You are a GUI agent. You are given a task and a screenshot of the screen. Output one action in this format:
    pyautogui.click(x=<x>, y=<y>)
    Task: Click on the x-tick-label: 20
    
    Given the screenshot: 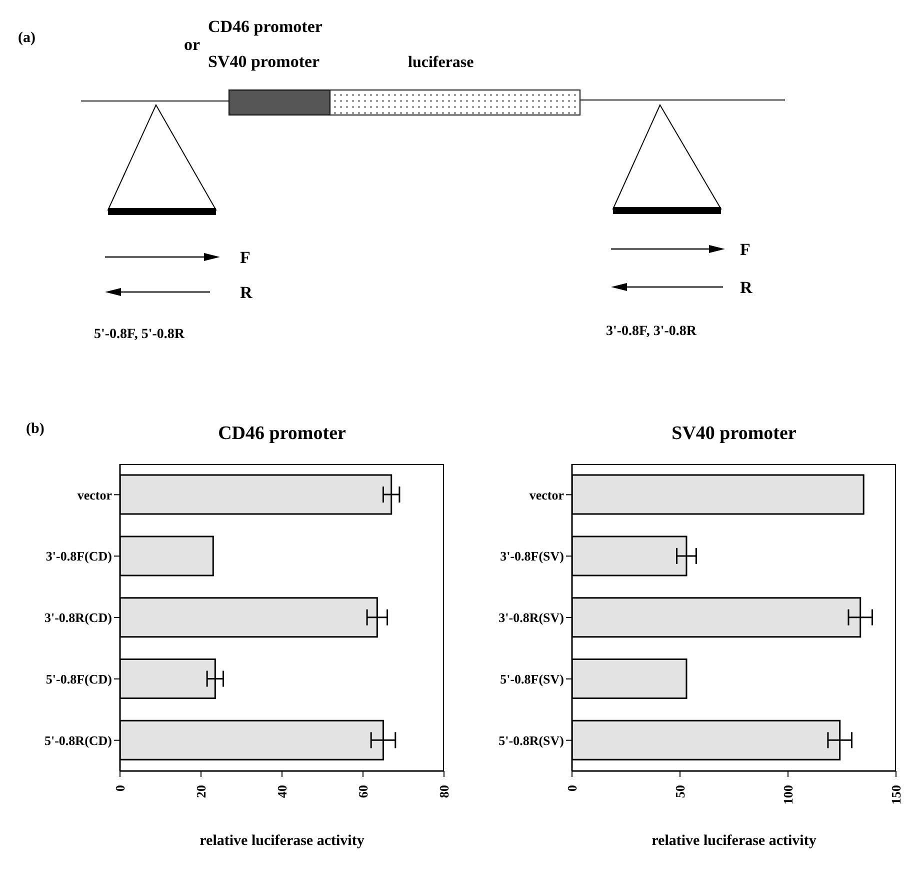 What is the action you would take?
    pyautogui.click(x=201, y=791)
    